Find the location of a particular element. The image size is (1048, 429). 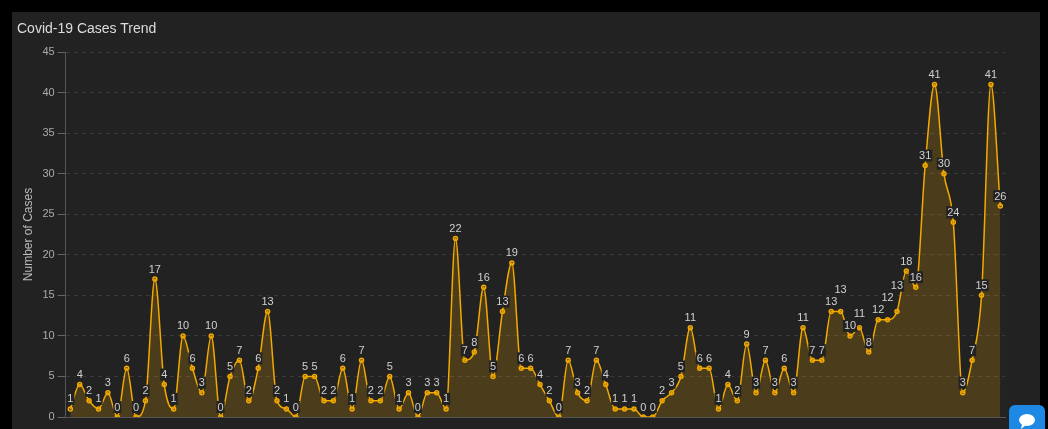

data-label: 17 is located at coordinates (154, 268).